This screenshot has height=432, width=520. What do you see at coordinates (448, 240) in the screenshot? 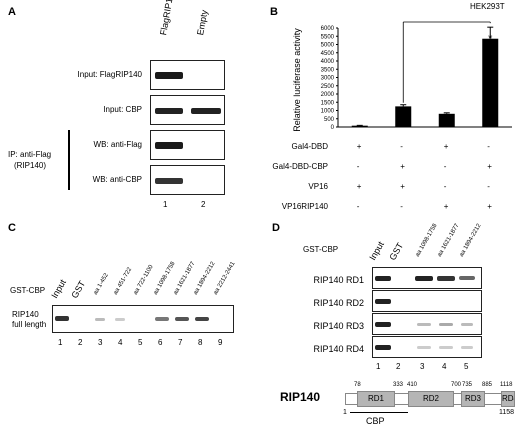
I see `d-lane-label: aa 1621-1877` at bounding box center [448, 240].